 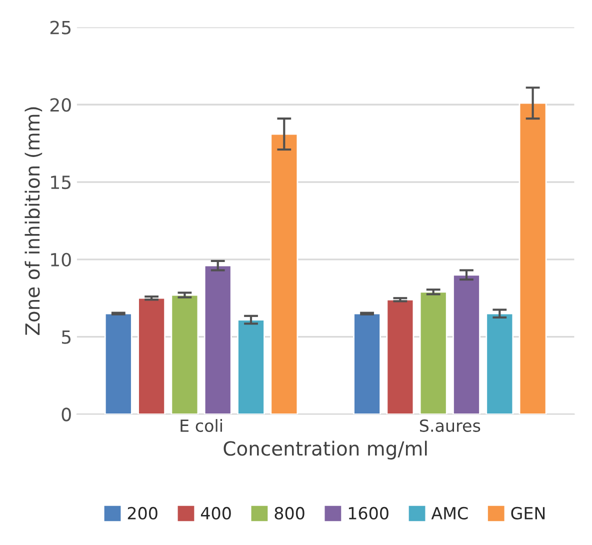 What do you see at coordinates (325, 450) in the screenshot?
I see `x-axis-title: Concentration mg/ml` at bounding box center [325, 450].